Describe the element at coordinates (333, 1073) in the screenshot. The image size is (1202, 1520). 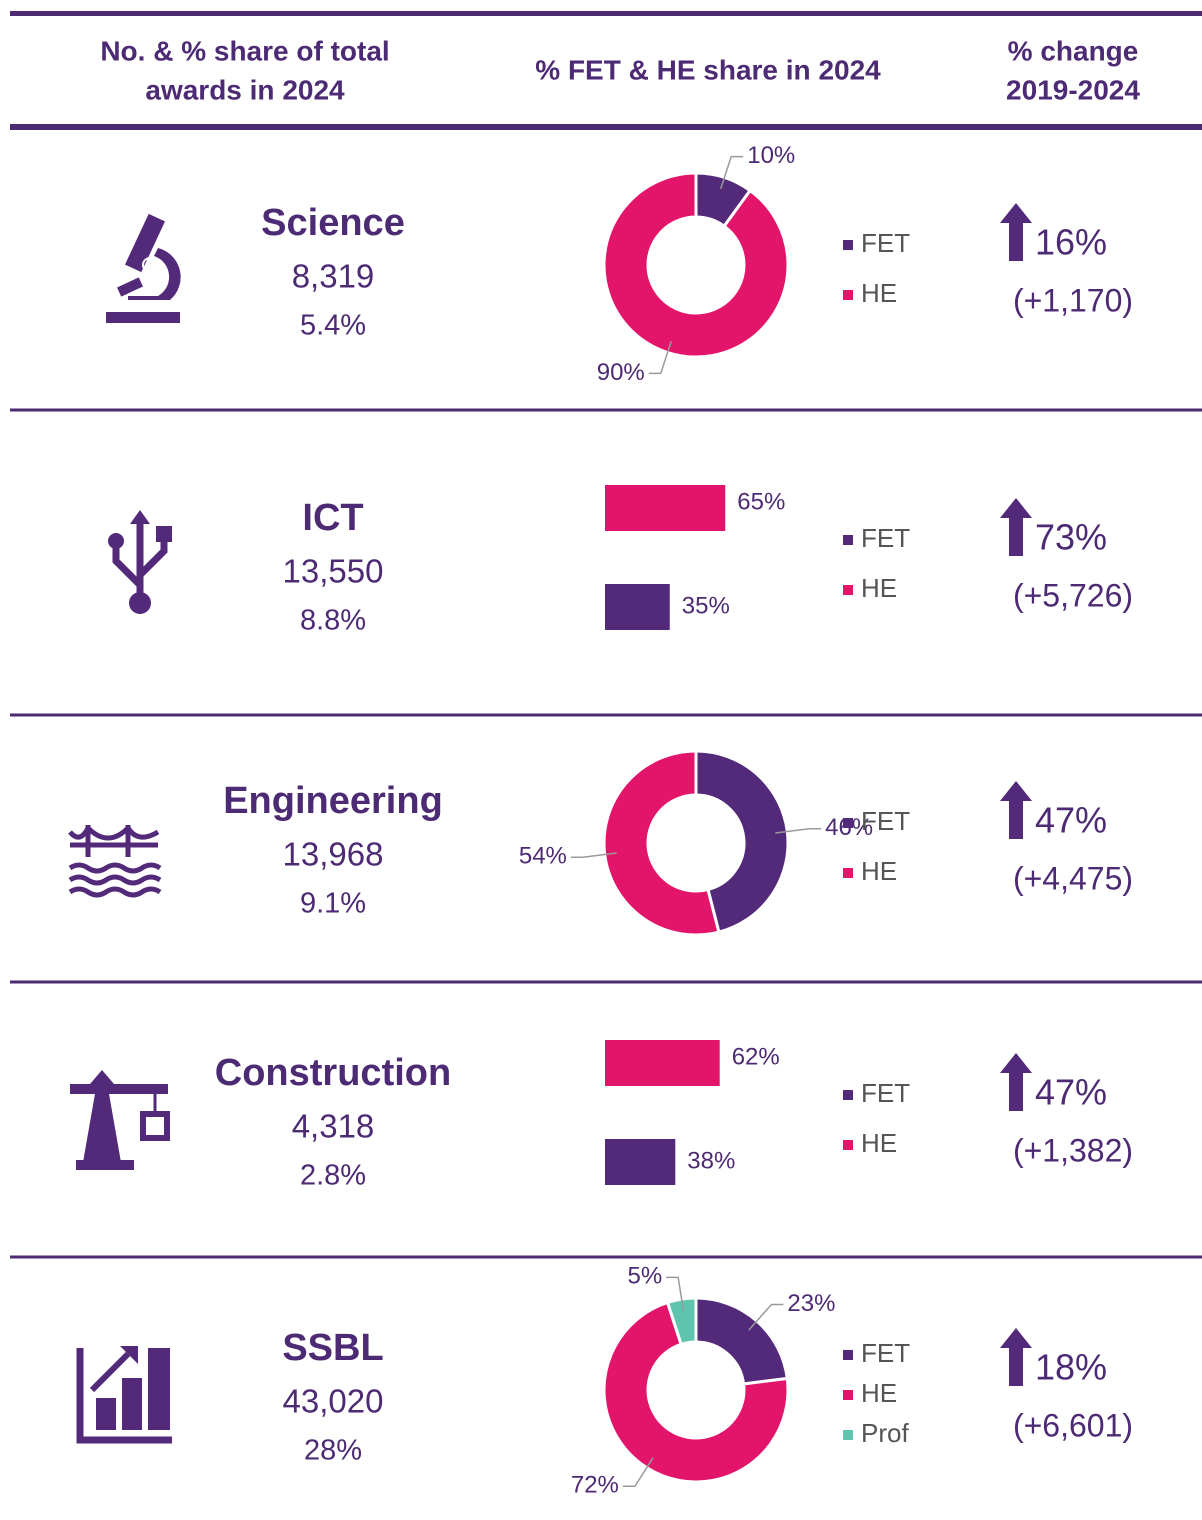
I see `field-name: Construction` at that location.